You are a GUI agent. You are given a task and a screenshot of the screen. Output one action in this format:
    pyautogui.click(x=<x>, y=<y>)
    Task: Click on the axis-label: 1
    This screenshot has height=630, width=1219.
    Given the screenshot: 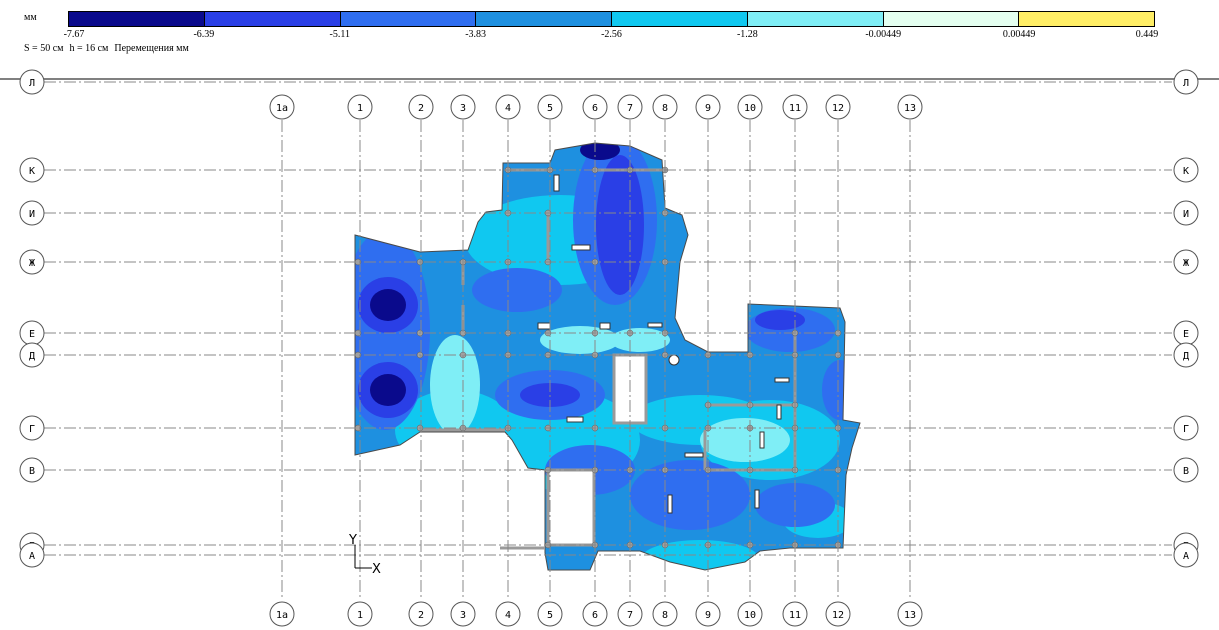 What is the action you would take?
    pyautogui.click(x=360, y=615)
    